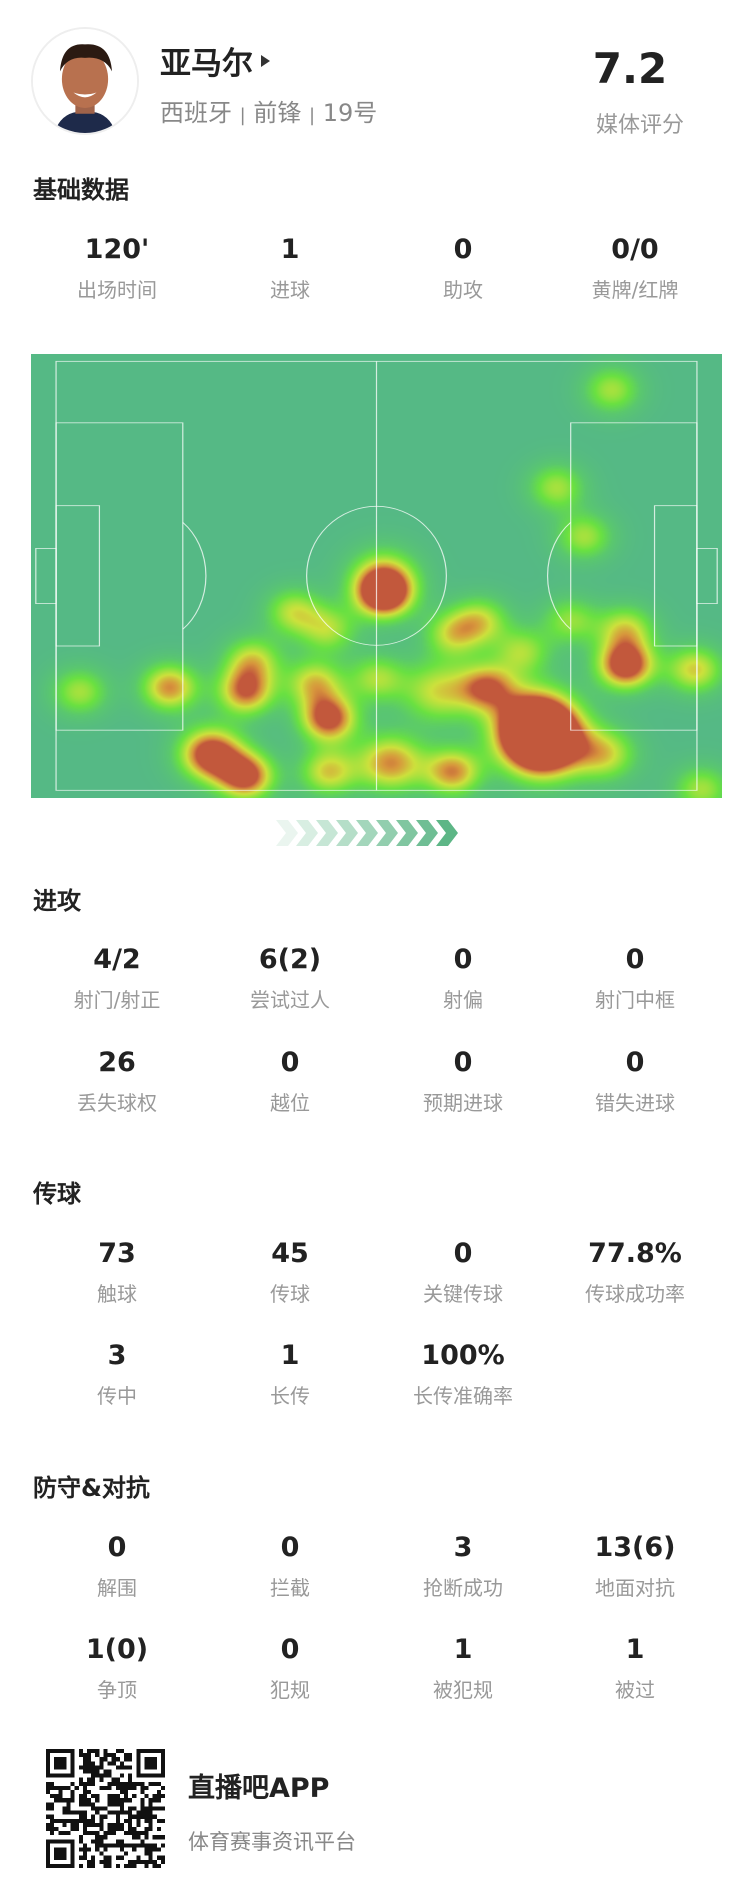 The width and height of the screenshot is (750, 1889). I want to click on stat-item: 100% 长传准确率, so click(463, 1374).